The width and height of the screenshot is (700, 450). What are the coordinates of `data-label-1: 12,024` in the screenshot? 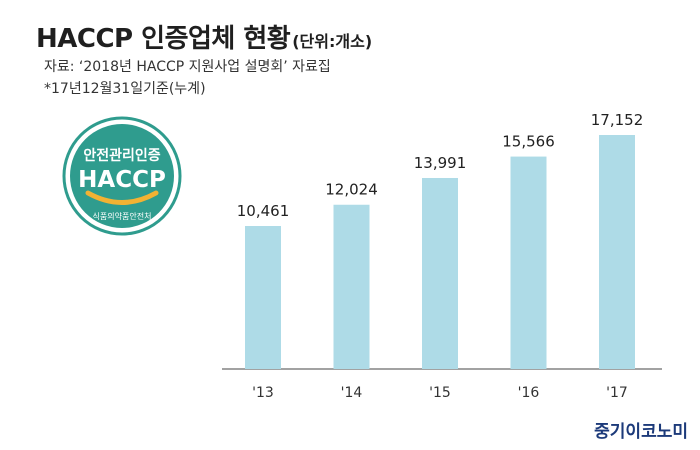 It's located at (351, 190).